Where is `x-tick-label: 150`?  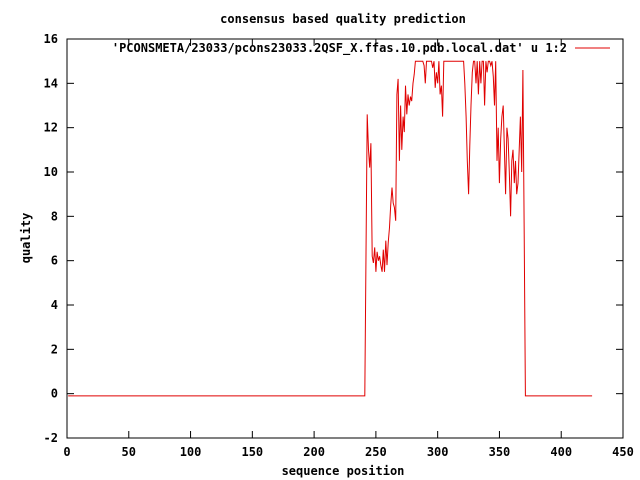
x-tick-label: 150 is located at coordinates (252, 452).